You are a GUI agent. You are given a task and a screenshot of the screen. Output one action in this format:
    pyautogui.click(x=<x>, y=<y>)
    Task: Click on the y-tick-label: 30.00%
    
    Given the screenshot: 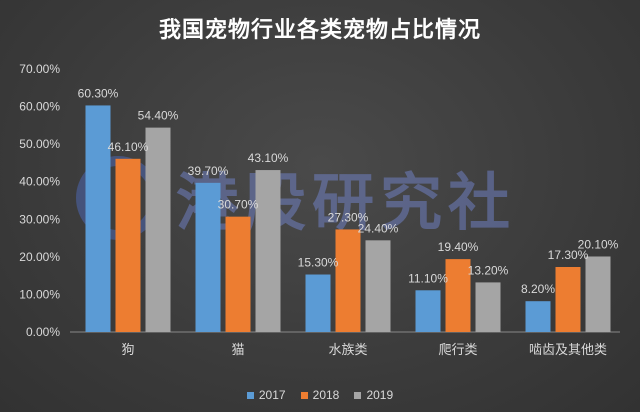 What is the action you would take?
    pyautogui.click(x=39, y=219)
    